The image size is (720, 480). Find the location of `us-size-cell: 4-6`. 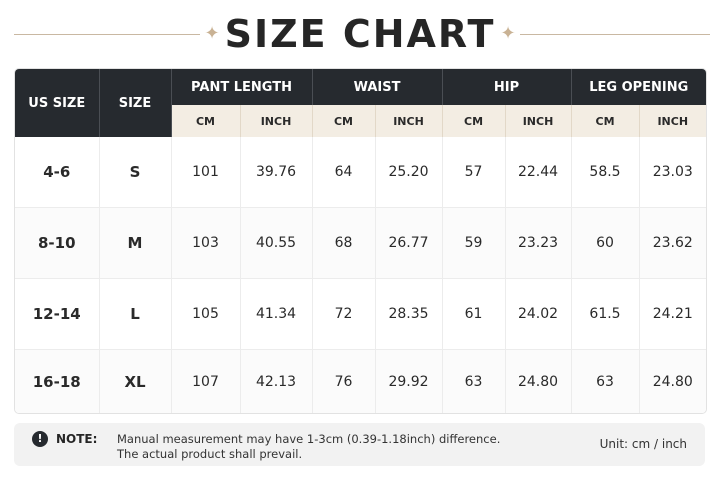

us-size-cell: 4-6 is located at coordinates (57, 172).